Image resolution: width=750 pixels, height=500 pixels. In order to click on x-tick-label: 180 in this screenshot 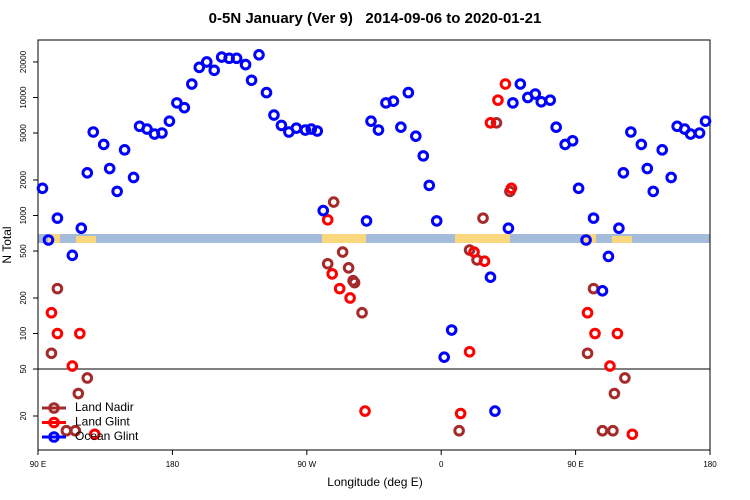, I will do `click(173, 464)`.